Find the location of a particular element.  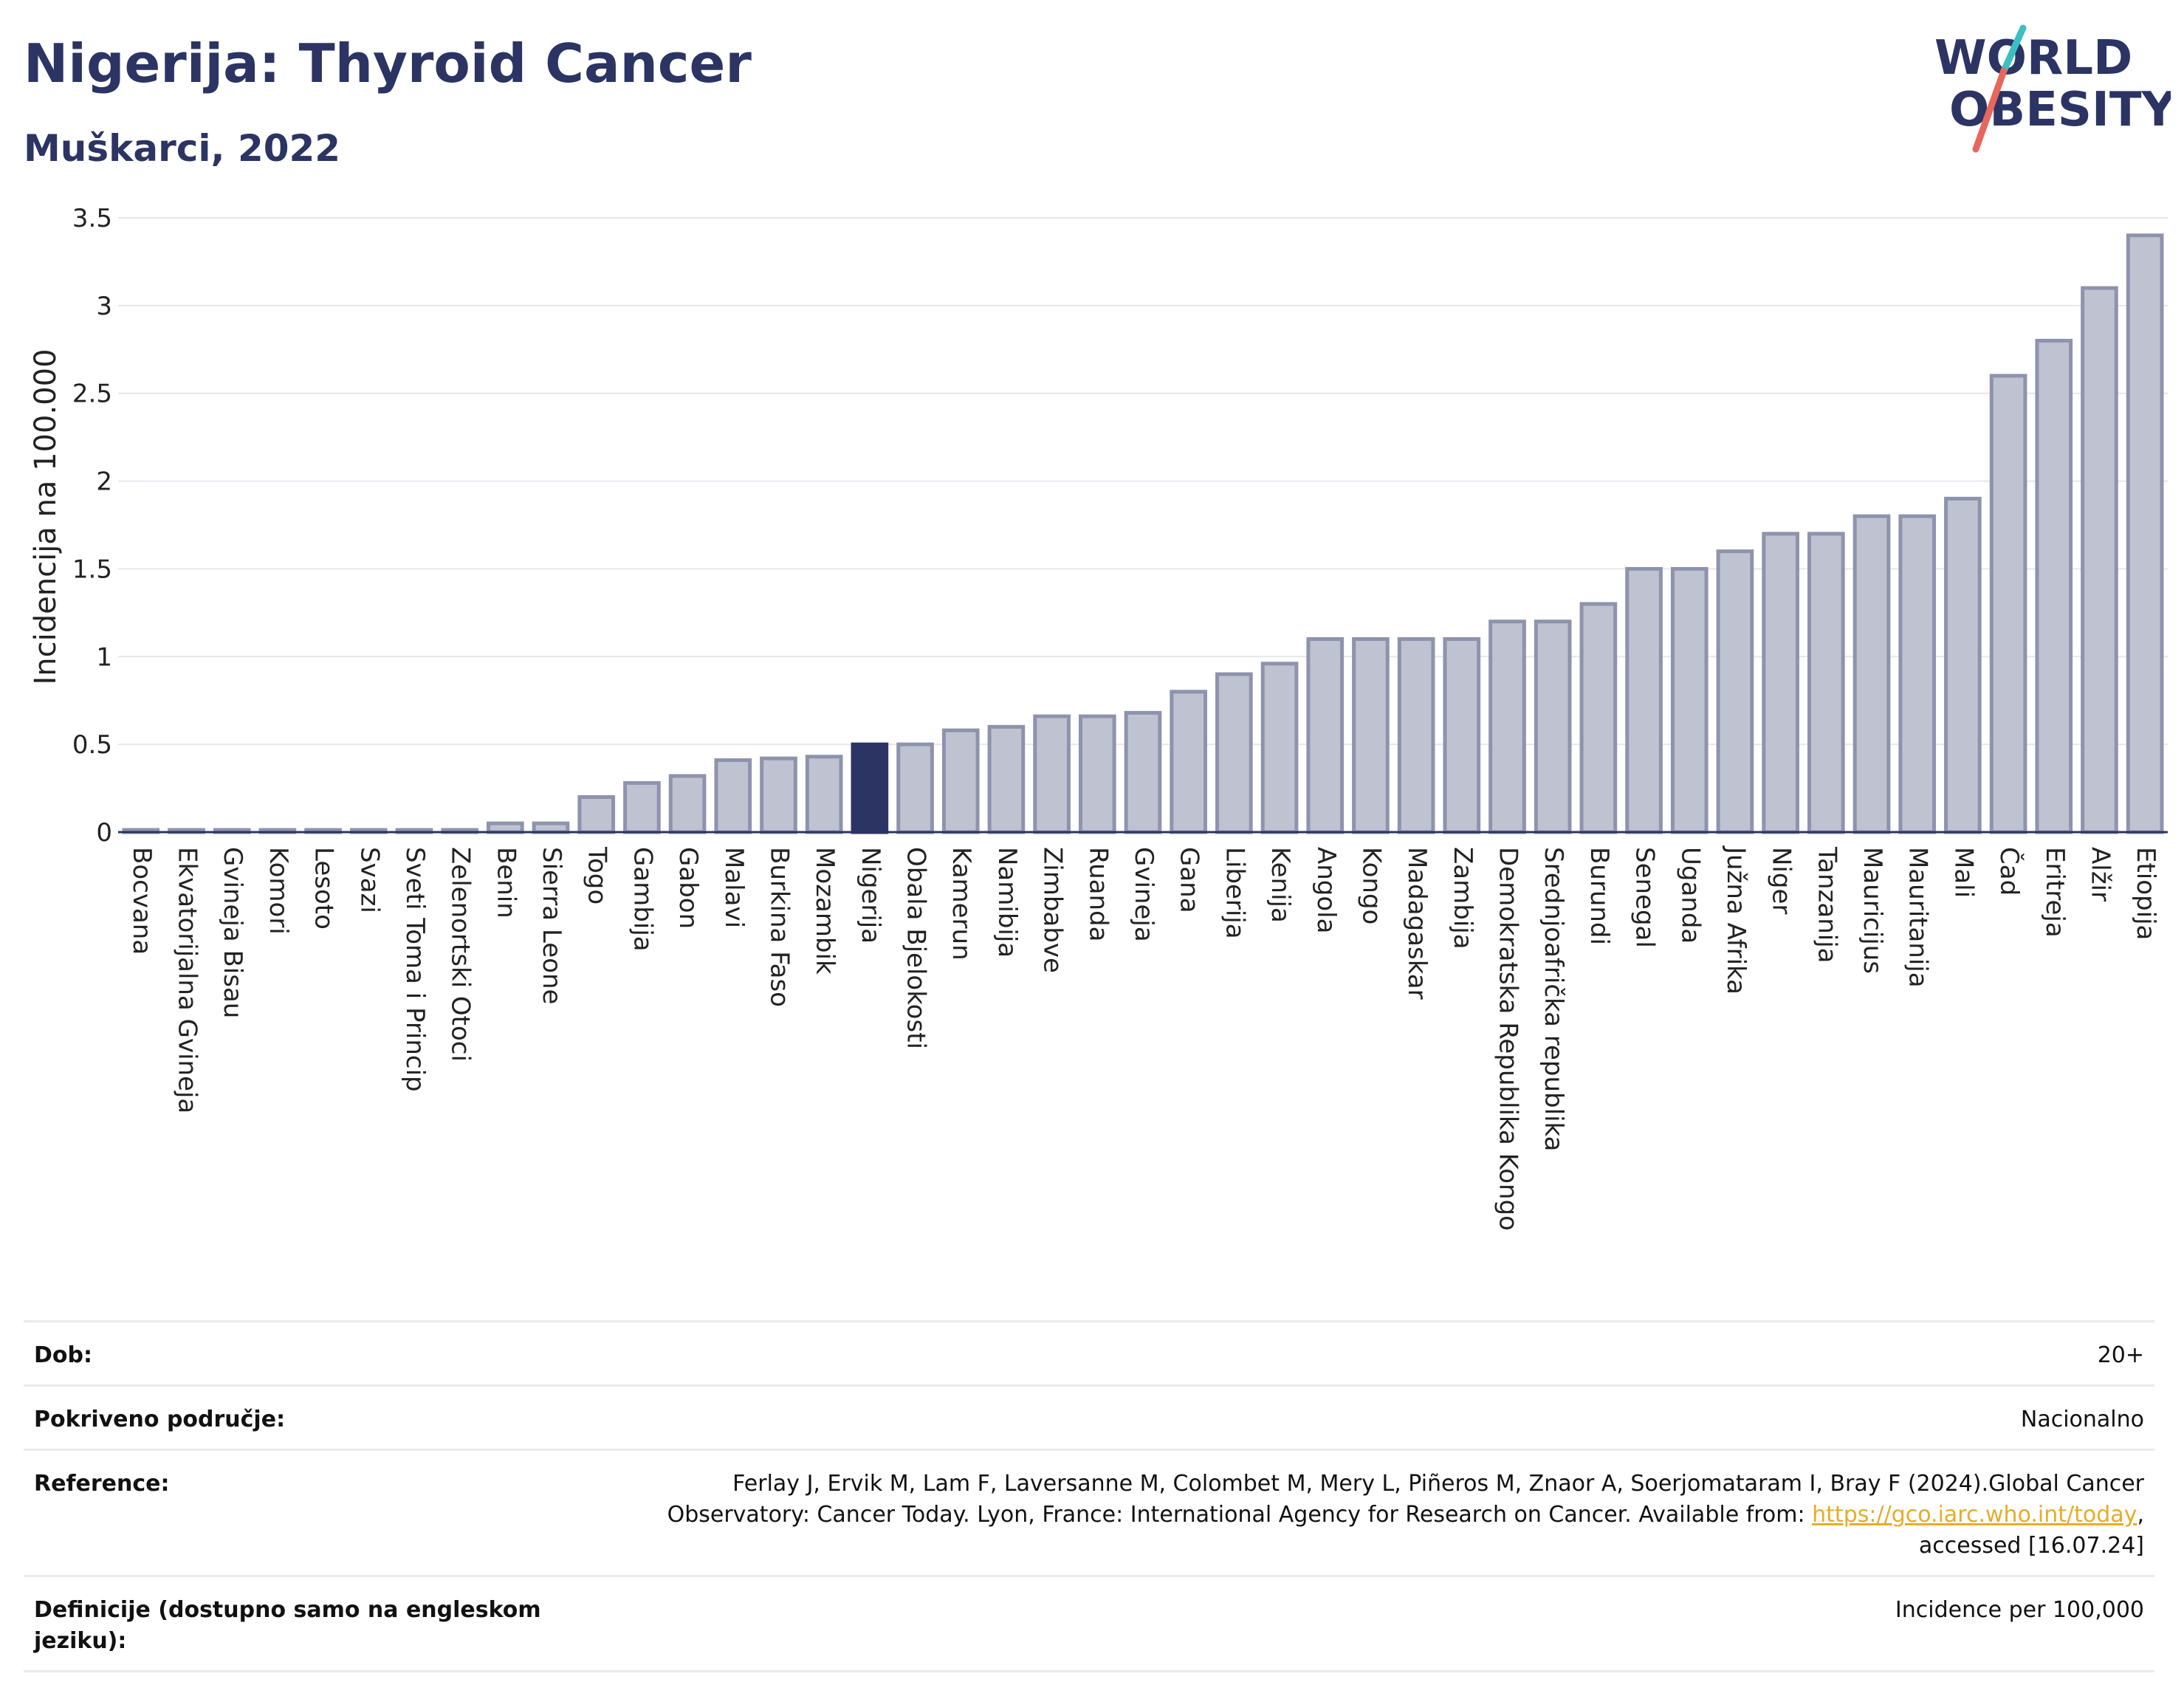

x-tick-label: Bocvana is located at coordinates (142, 901).